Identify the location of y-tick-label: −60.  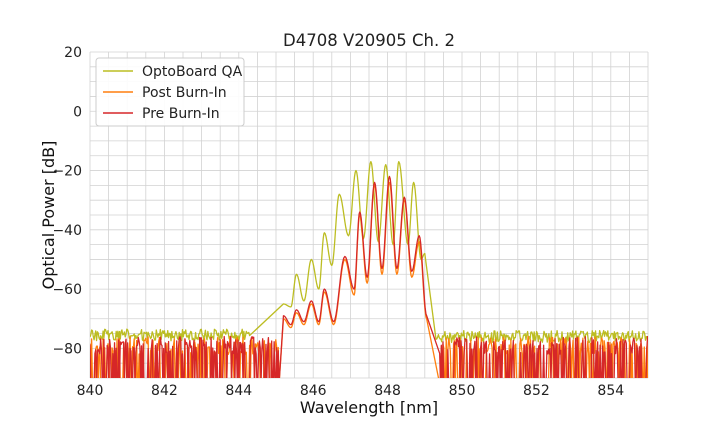
(67, 290).